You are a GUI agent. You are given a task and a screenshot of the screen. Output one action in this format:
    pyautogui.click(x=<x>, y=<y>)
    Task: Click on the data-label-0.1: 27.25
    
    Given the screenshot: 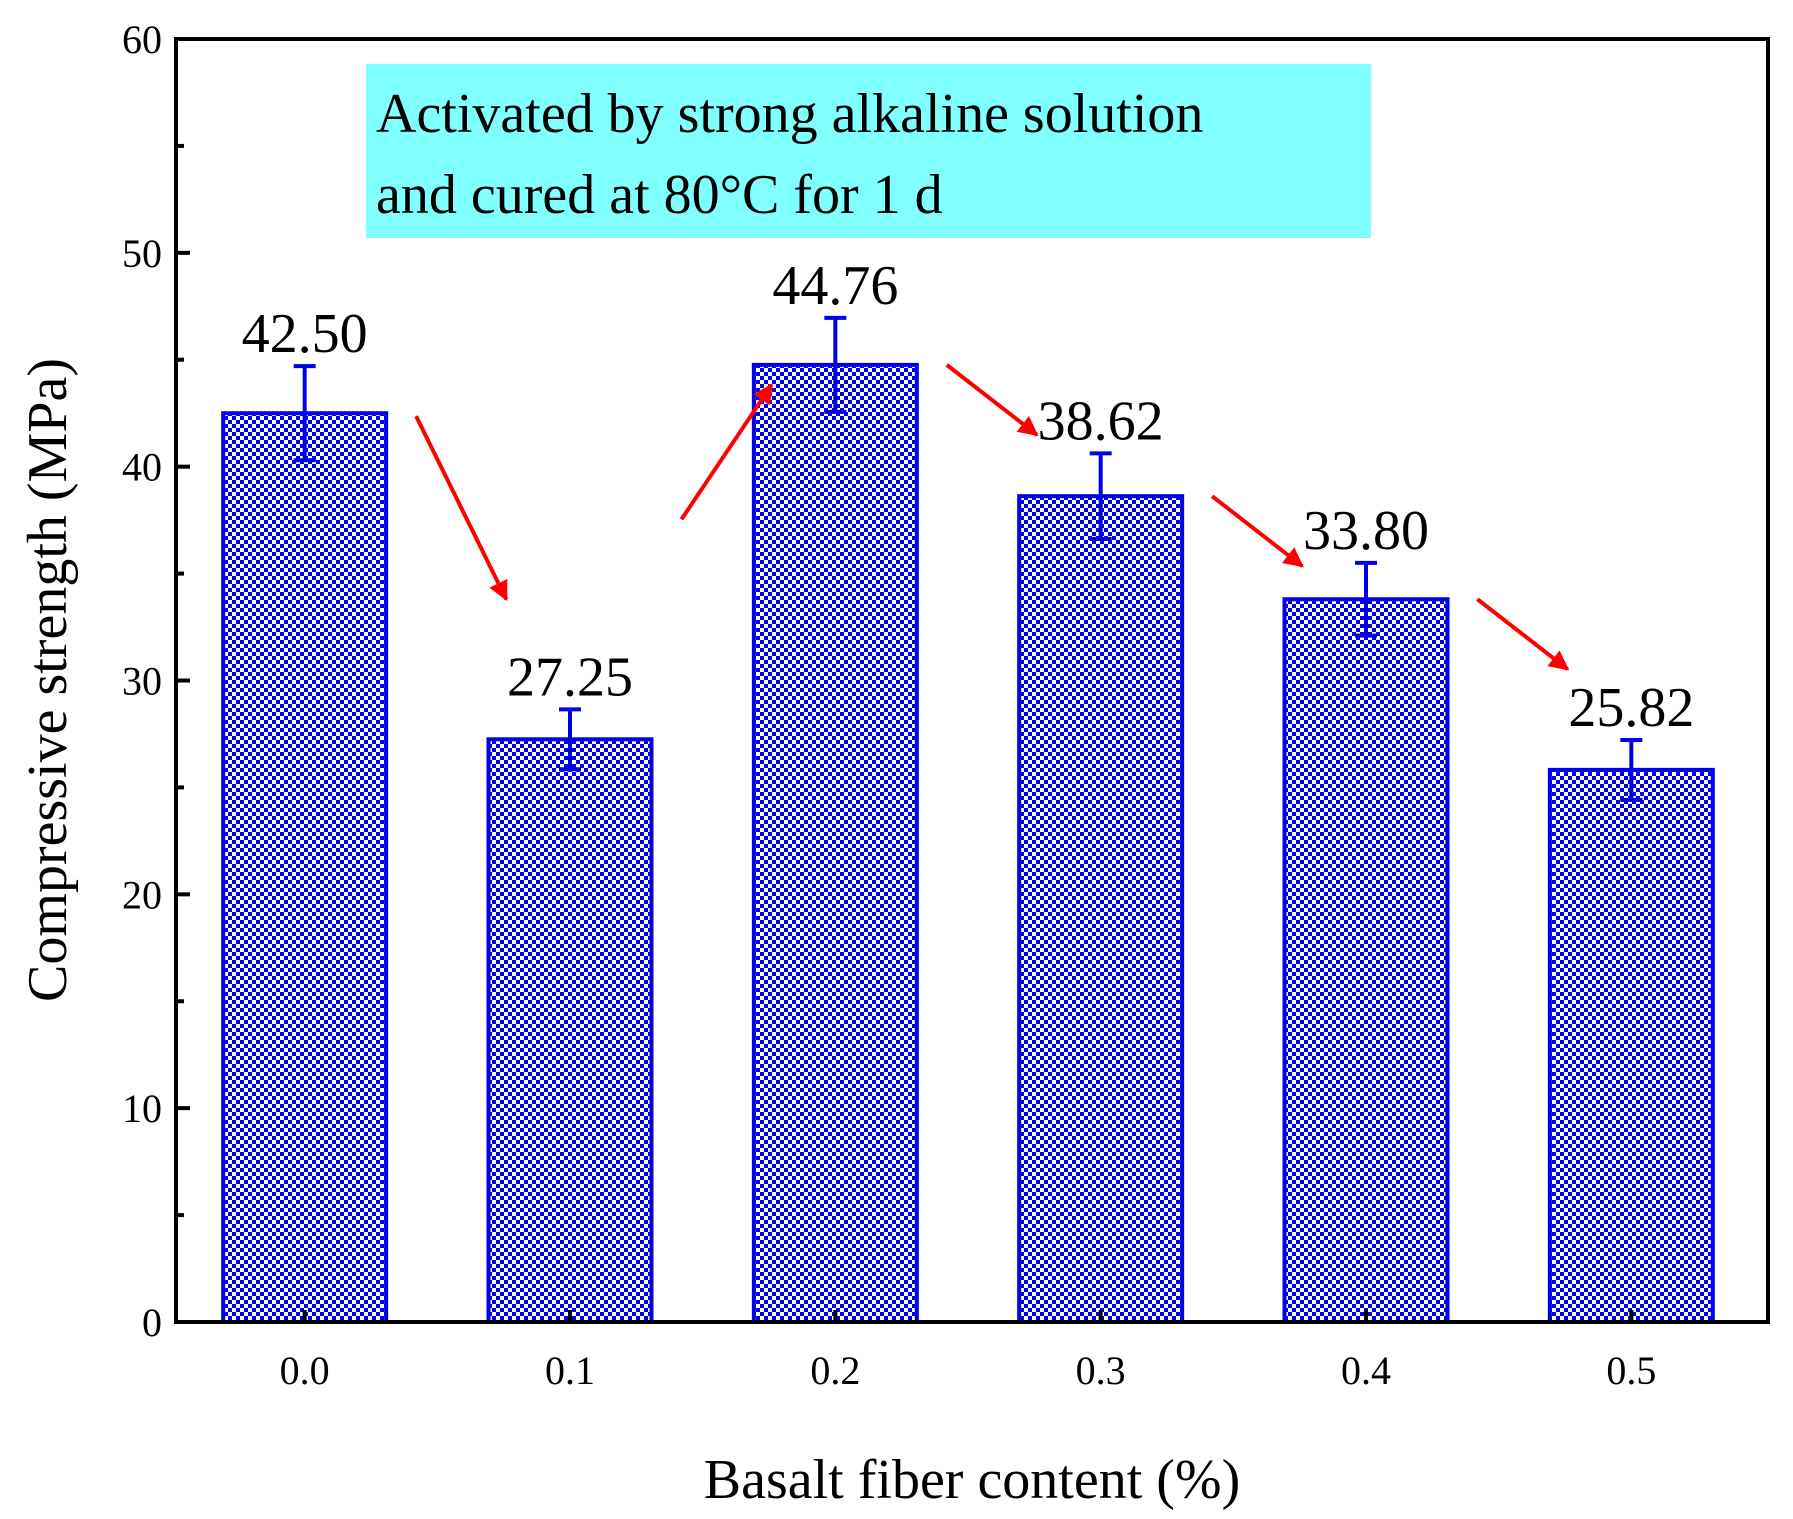 What is the action you would take?
    pyautogui.click(x=570, y=677)
    